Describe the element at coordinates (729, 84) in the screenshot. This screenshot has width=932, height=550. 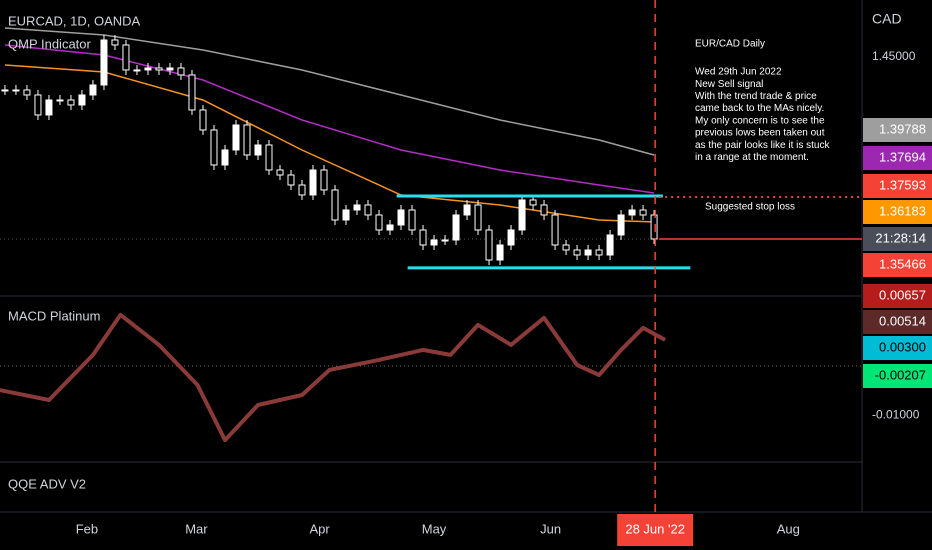
I see `note-line: New Sell signal` at that location.